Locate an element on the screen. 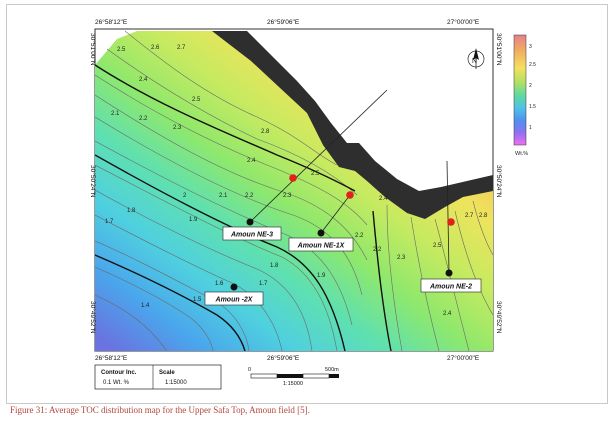 This screenshot has height=428, width=615. coord-right-bottom: 30°49'52"N is located at coordinates (499, 317).